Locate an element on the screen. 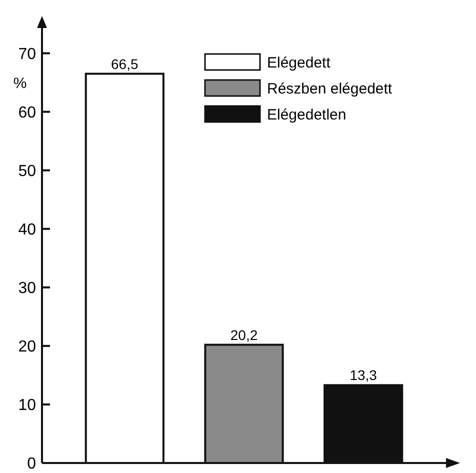  data-label: 13,3 is located at coordinates (364, 375).